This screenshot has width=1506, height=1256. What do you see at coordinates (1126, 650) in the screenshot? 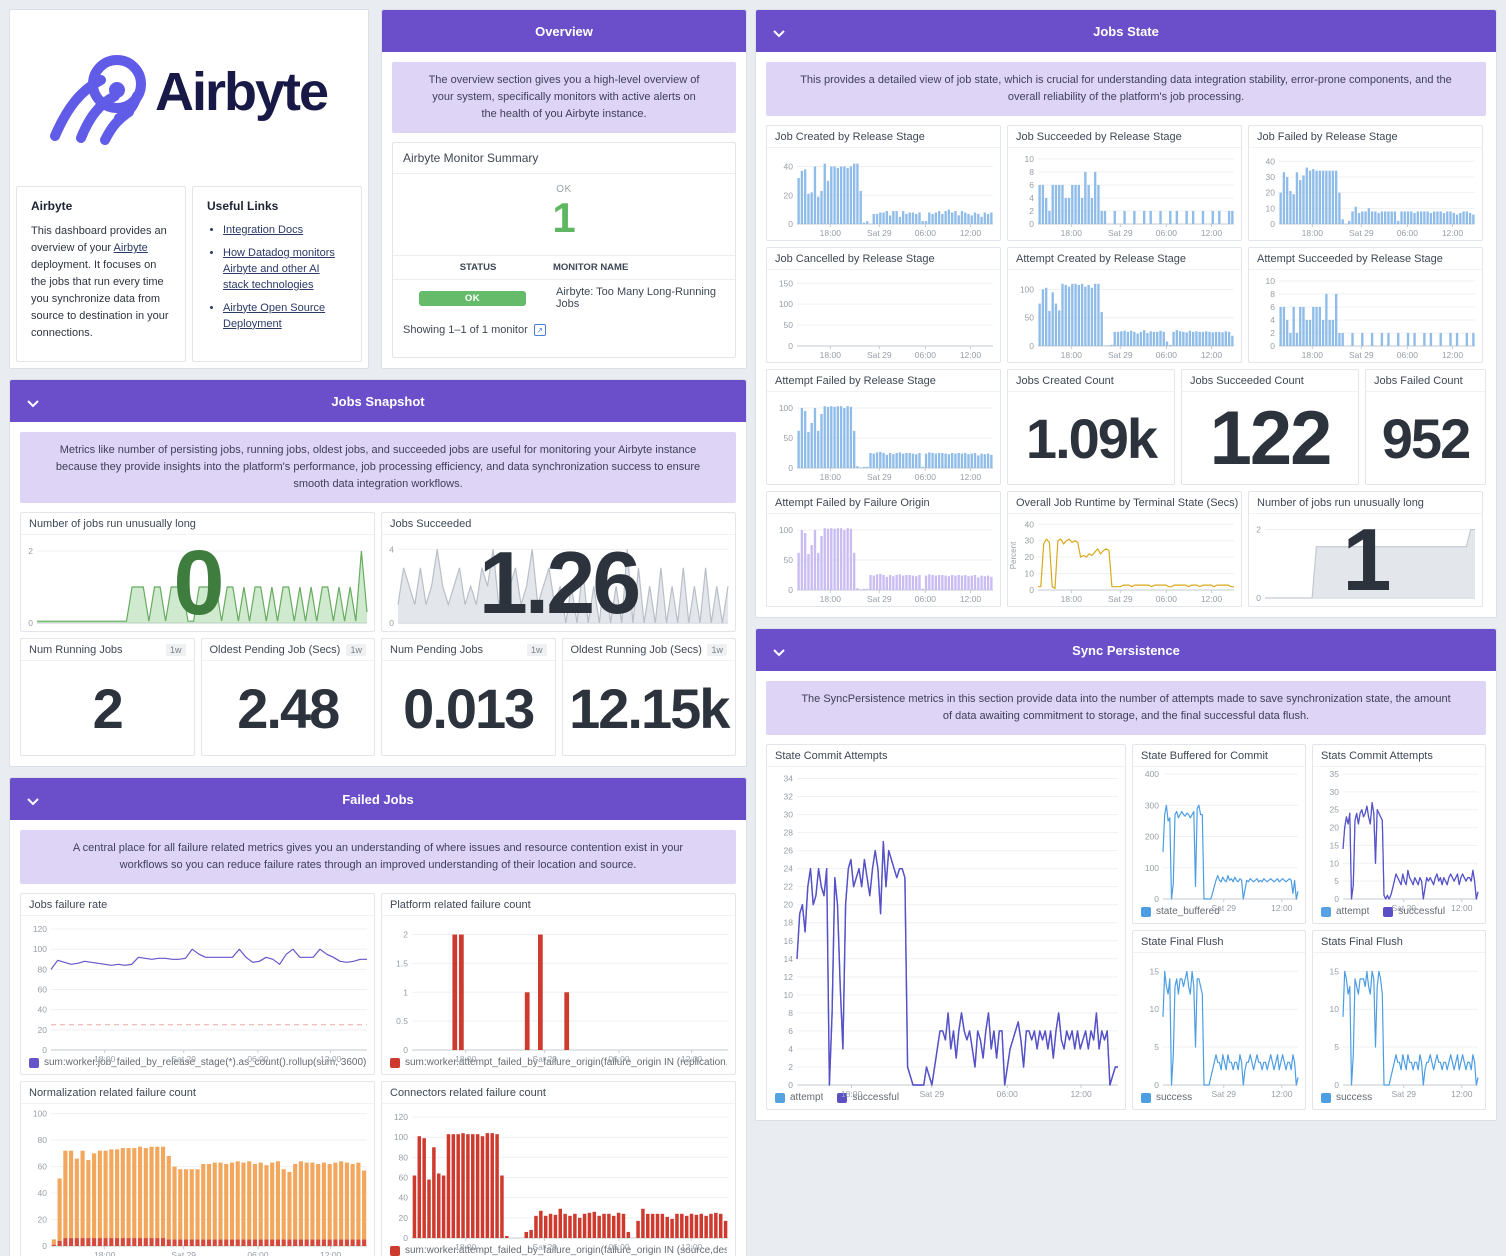
I see `sync-persistence-header: Sync Persistence` at bounding box center [1126, 650].